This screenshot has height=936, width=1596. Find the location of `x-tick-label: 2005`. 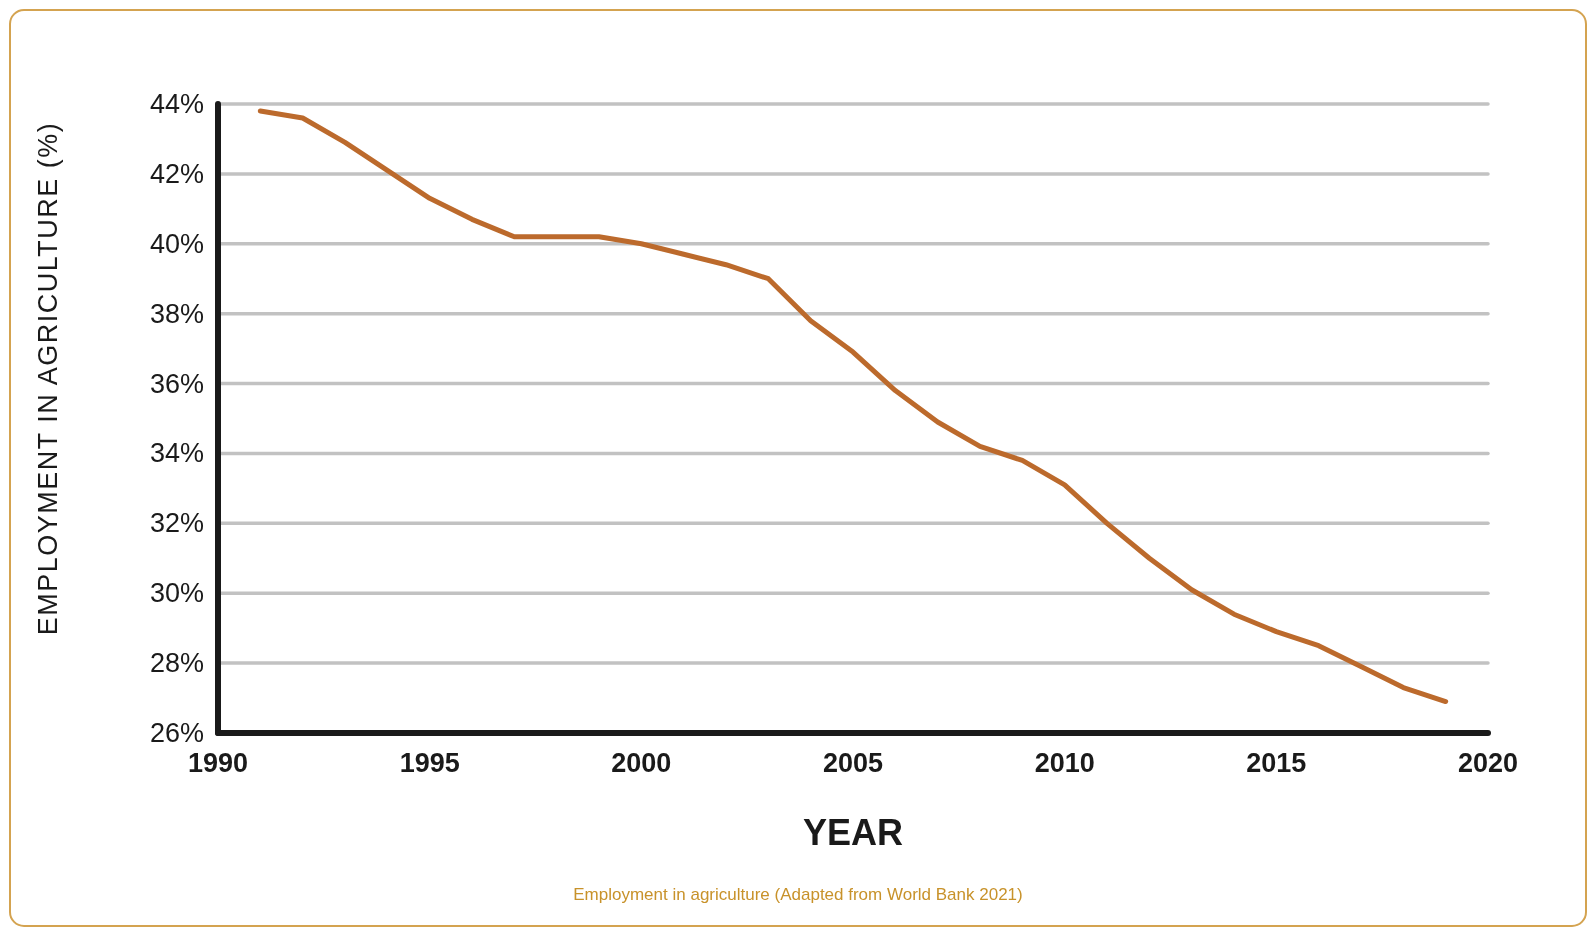

x-tick-label: 2005 is located at coordinates (853, 763).